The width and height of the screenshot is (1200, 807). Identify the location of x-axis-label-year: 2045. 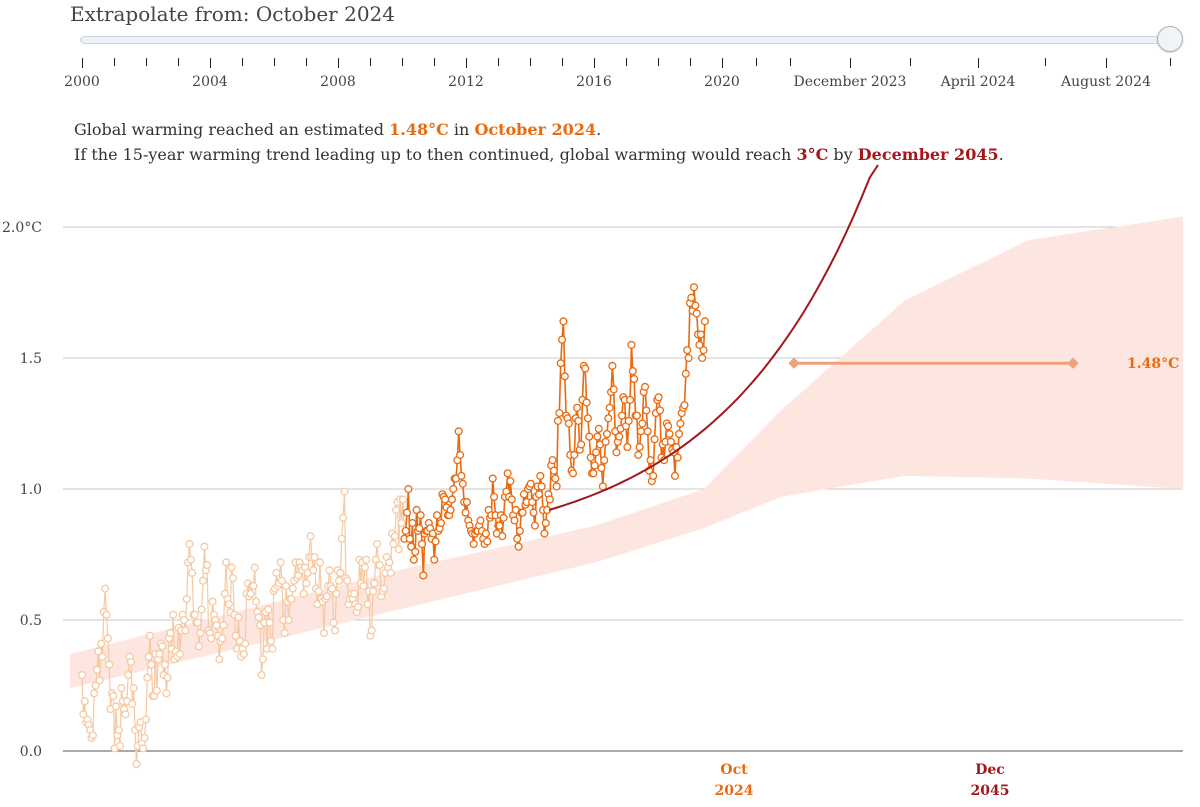
(990, 791).